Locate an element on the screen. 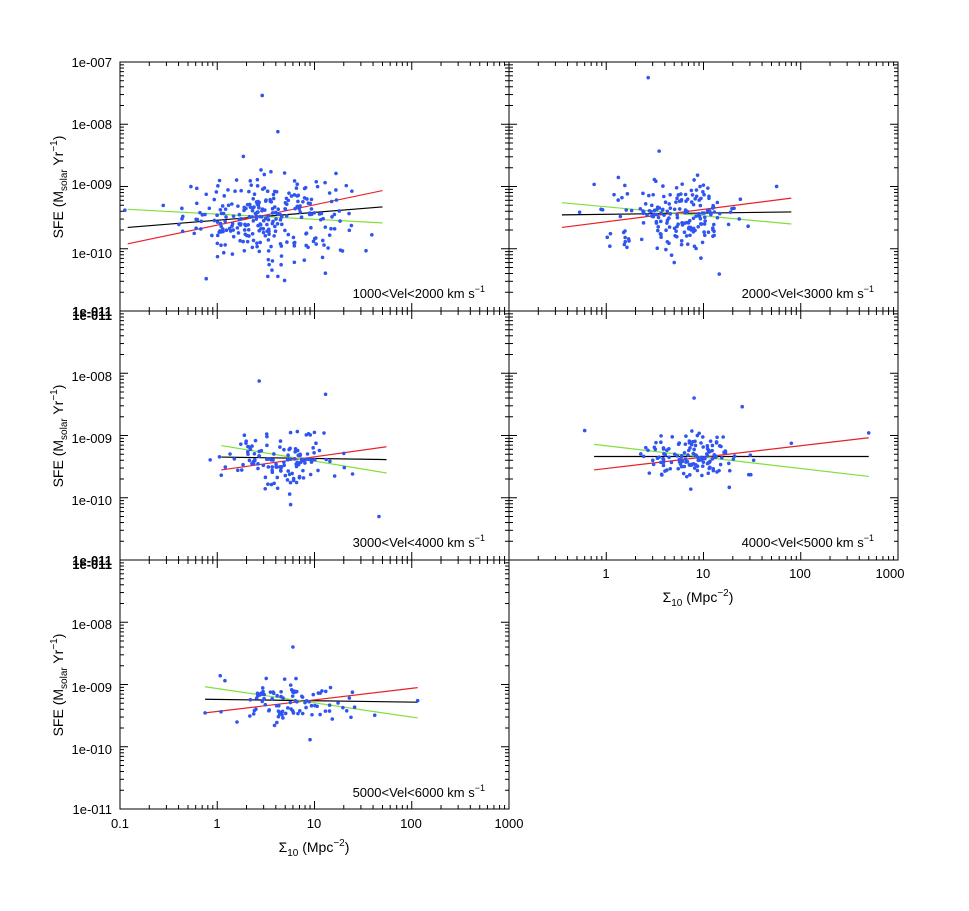  x-tick-label: 1000 is located at coordinates (890, 573).